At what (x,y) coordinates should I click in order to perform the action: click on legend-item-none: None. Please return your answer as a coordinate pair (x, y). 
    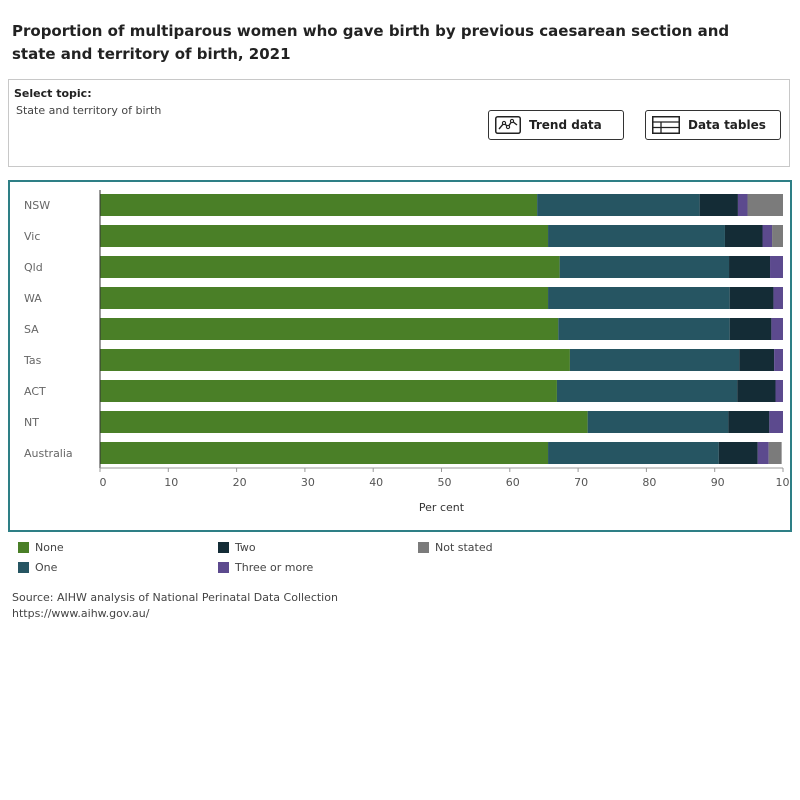
    Looking at the image, I should click on (41, 547).